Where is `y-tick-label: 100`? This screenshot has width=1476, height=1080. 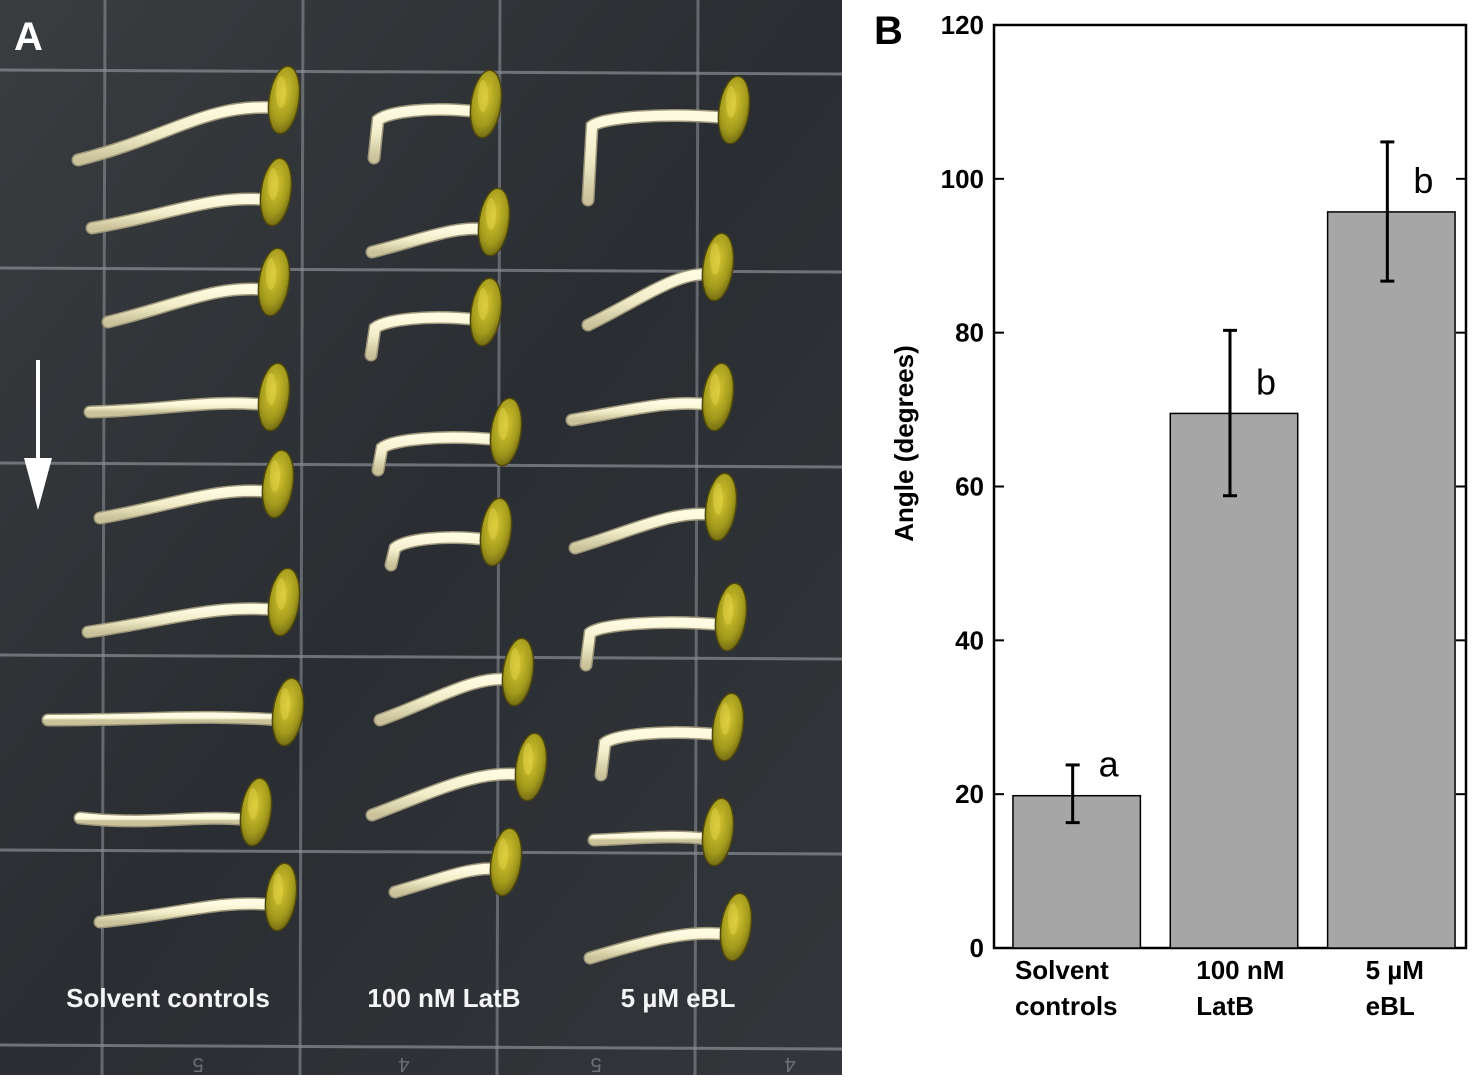
y-tick-label: 100 is located at coordinates (962, 179).